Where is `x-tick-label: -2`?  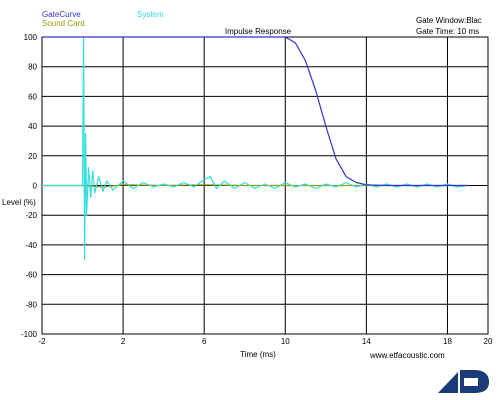
x-tick-label: -2 is located at coordinates (42, 341).